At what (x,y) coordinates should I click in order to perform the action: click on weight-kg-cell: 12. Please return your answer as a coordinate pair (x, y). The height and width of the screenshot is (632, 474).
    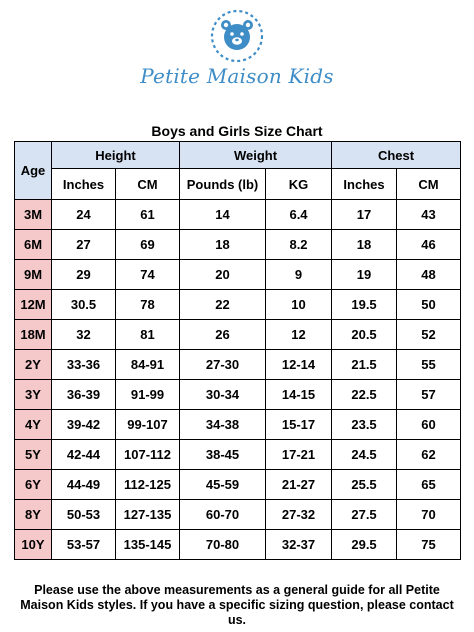
    Looking at the image, I should click on (299, 334).